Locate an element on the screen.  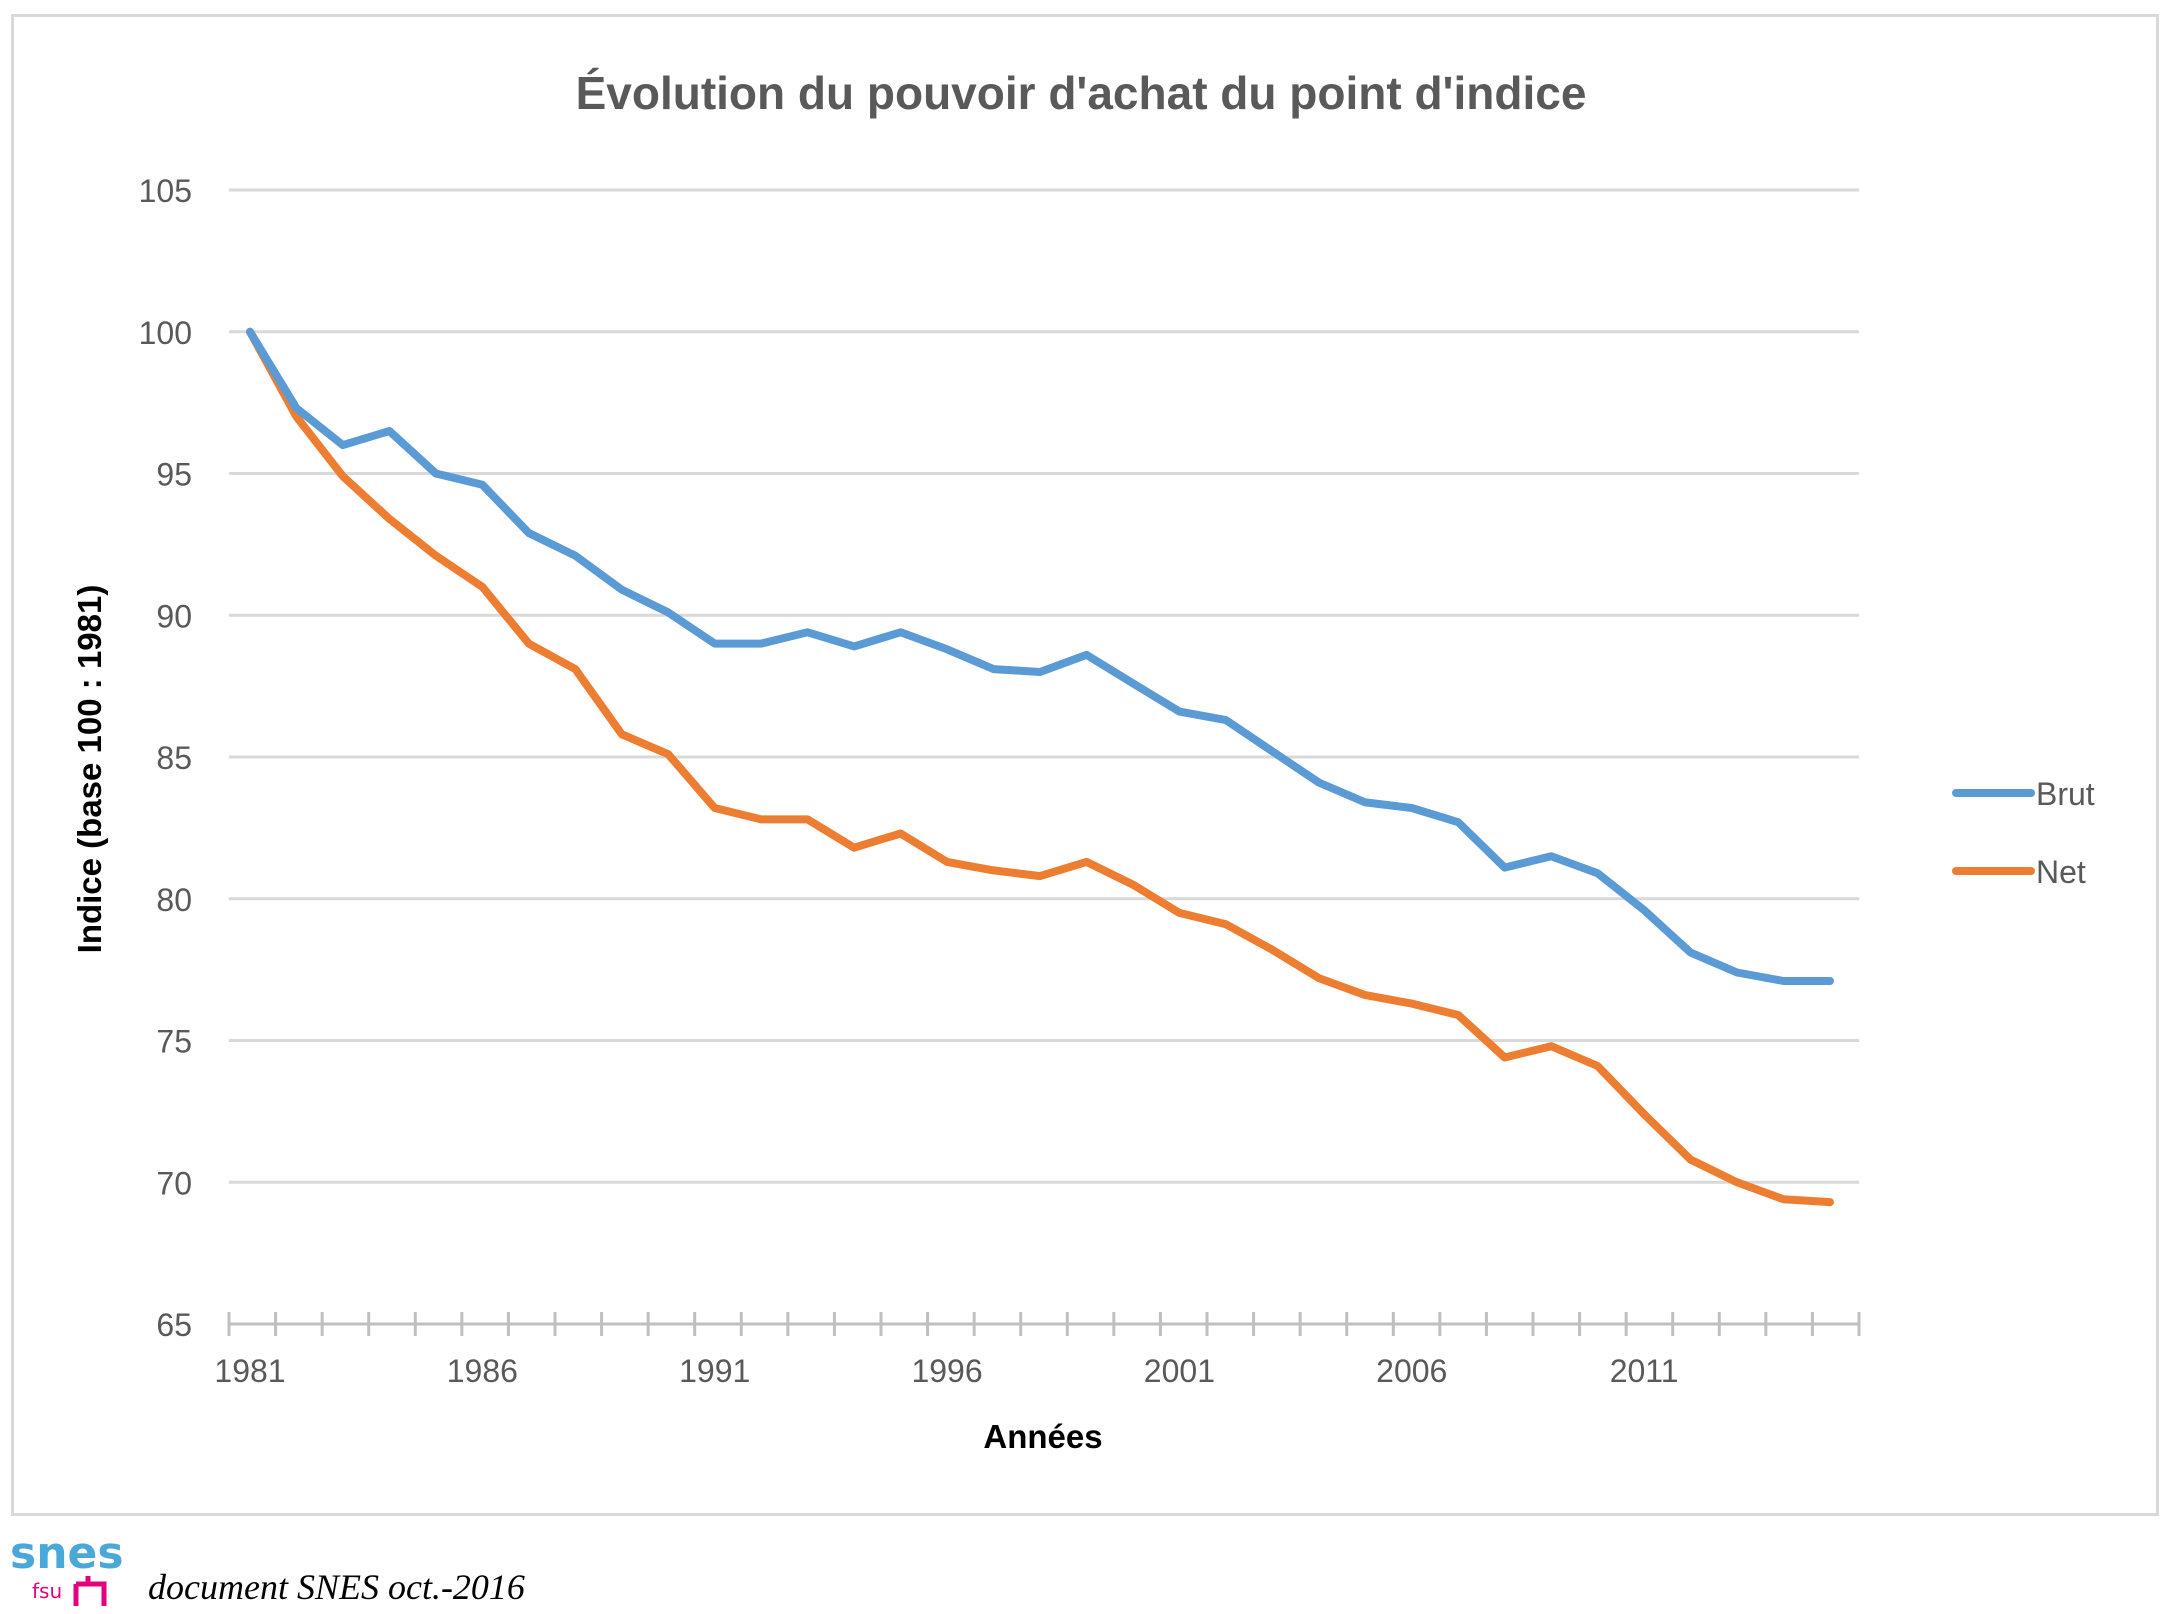
x-axis: 1981 1986 1991 1996 2001 2006 2011 is located at coordinates (1037, 1350).